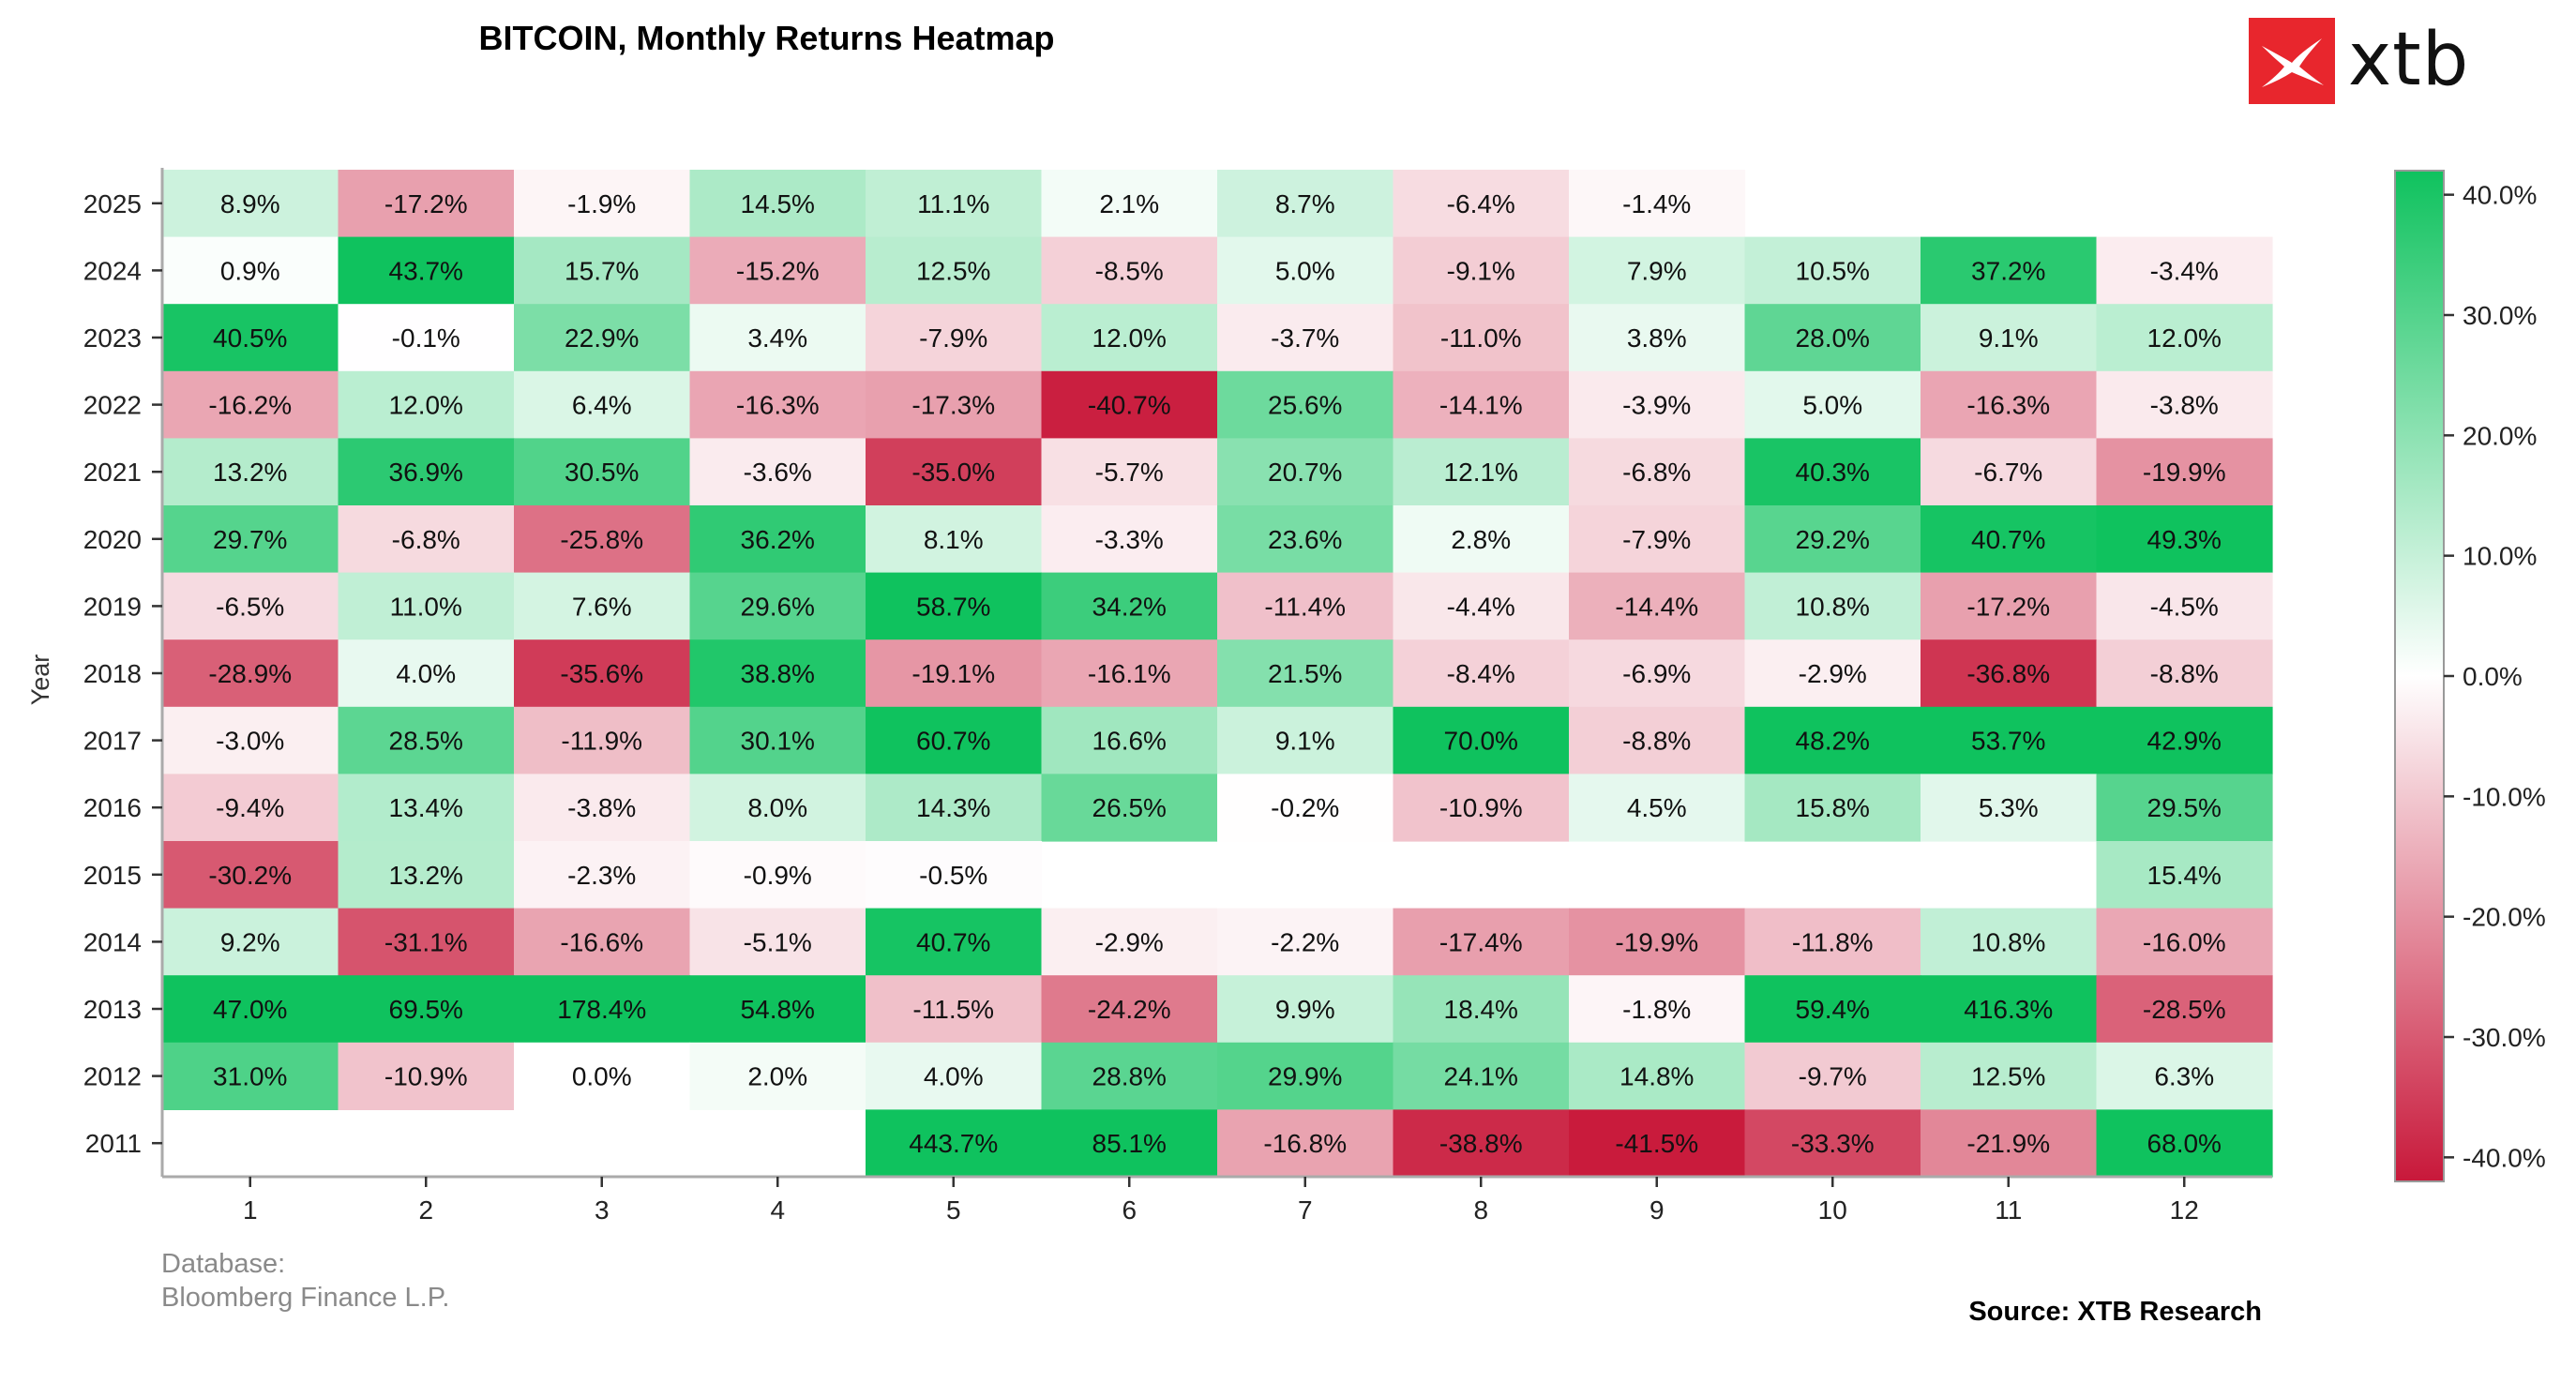 This screenshot has width=2576, height=1383. What do you see at coordinates (1481, 203) in the screenshot?
I see `cell-value-label: -6.4%` at bounding box center [1481, 203].